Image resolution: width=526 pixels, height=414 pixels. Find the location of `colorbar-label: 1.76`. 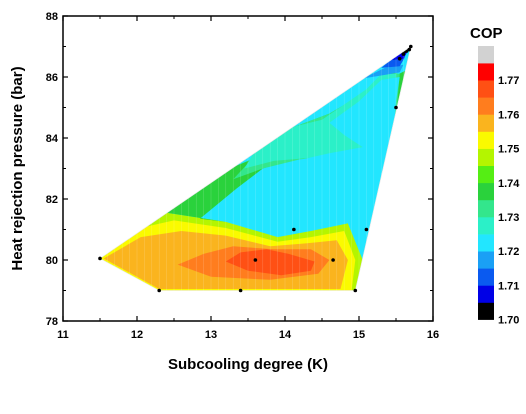

colorbar-label: 1.76 is located at coordinates (508, 115).